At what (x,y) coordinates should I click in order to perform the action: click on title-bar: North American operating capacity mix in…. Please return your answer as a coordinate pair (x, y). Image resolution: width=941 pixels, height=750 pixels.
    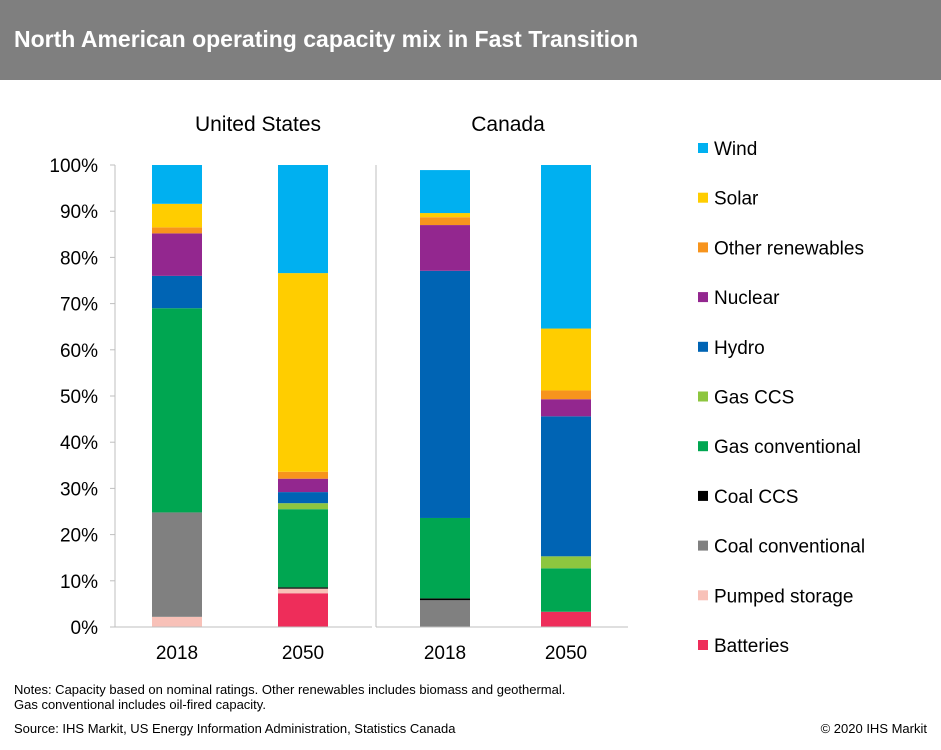
    Looking at the image, I should click on (470, 40).